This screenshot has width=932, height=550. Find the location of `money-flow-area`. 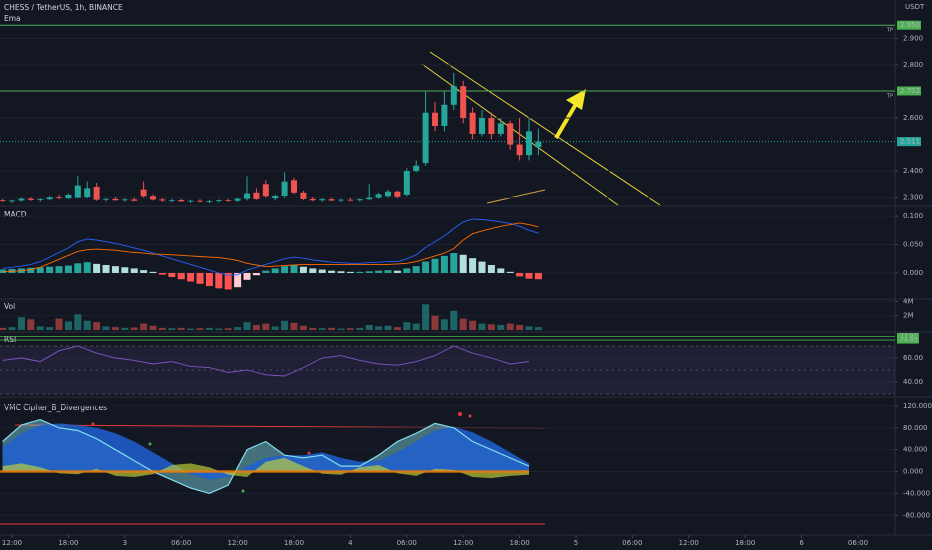

money-flow-area is located at coordinates (266, 468).